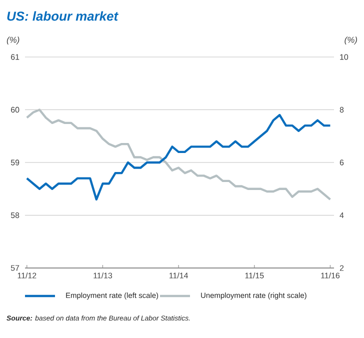  I want to click on y-axis-title: (%), so click(13, 40).